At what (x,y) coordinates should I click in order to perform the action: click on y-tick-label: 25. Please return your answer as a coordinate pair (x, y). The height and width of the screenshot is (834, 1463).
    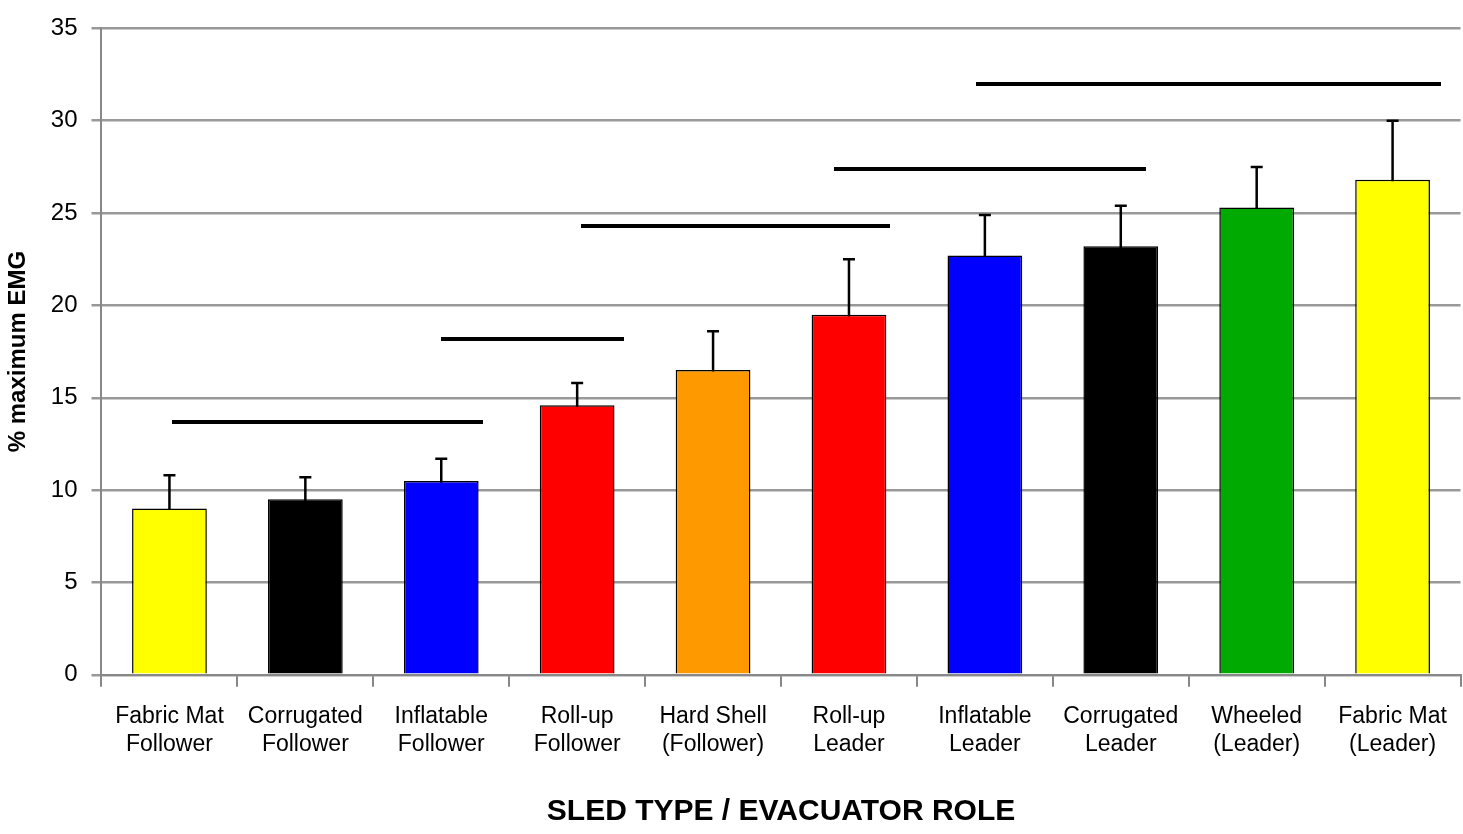
    Looking at the image, I should click on (64, 211).